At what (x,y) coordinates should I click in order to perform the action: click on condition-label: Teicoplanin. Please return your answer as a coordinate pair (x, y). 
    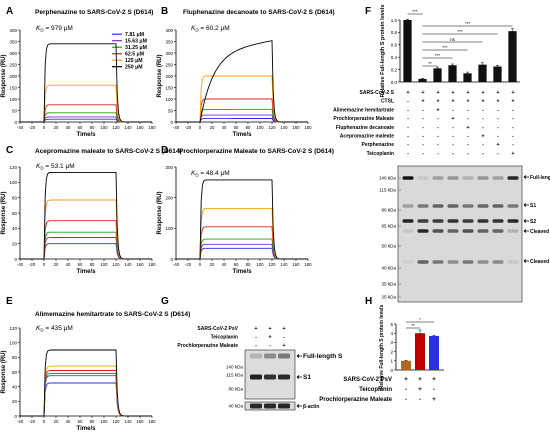
    Looking at the image, I should click on (375, 390).